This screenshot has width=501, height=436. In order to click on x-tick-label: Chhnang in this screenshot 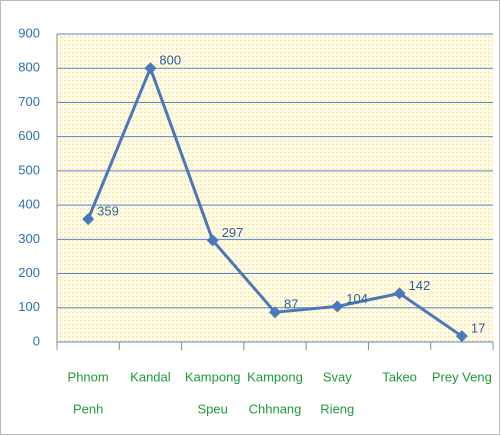, I will do `click(275, 408)`.